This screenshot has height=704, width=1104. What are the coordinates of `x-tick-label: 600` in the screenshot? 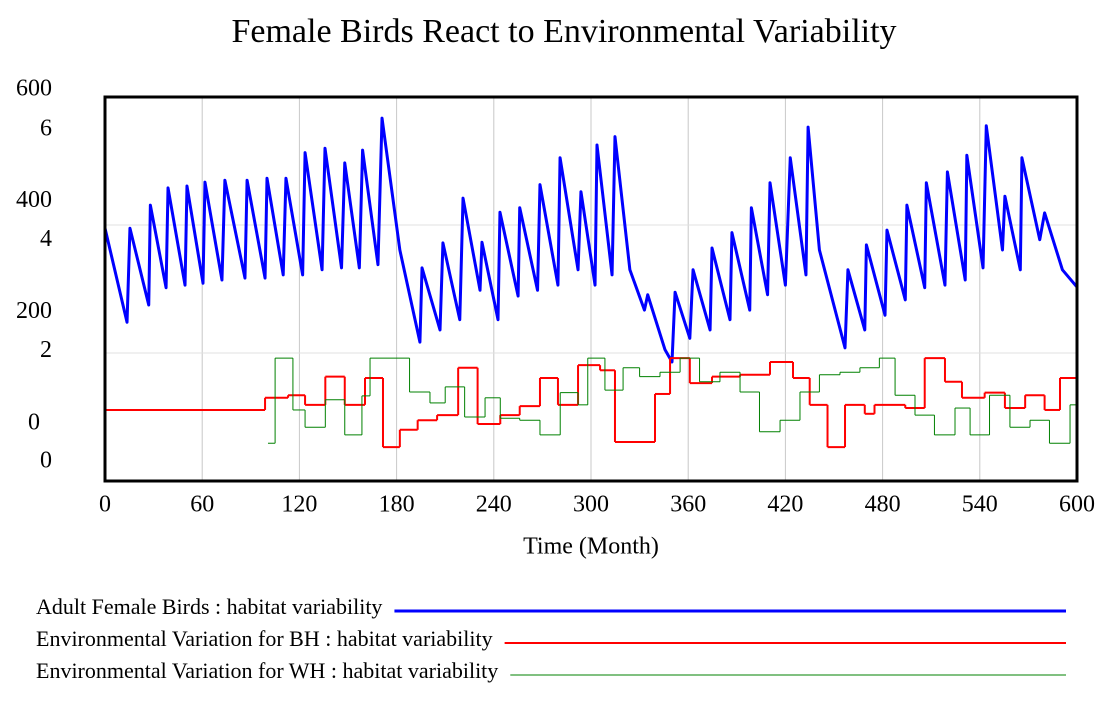 It's located at (1077, 505).